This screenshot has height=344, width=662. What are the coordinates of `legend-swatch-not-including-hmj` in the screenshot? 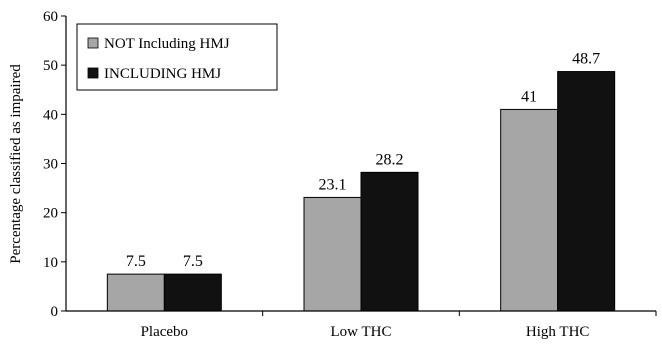 It's located at (93, 43).